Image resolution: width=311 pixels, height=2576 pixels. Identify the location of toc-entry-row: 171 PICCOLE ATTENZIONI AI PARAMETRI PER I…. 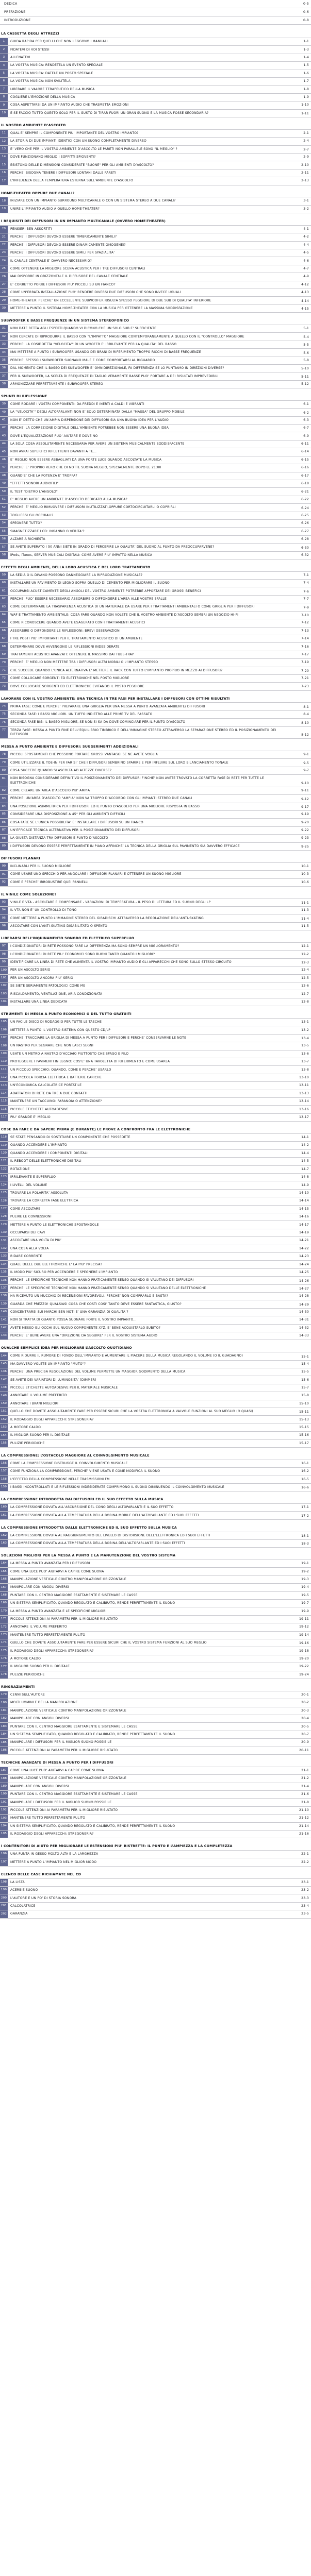
(155, 1619).